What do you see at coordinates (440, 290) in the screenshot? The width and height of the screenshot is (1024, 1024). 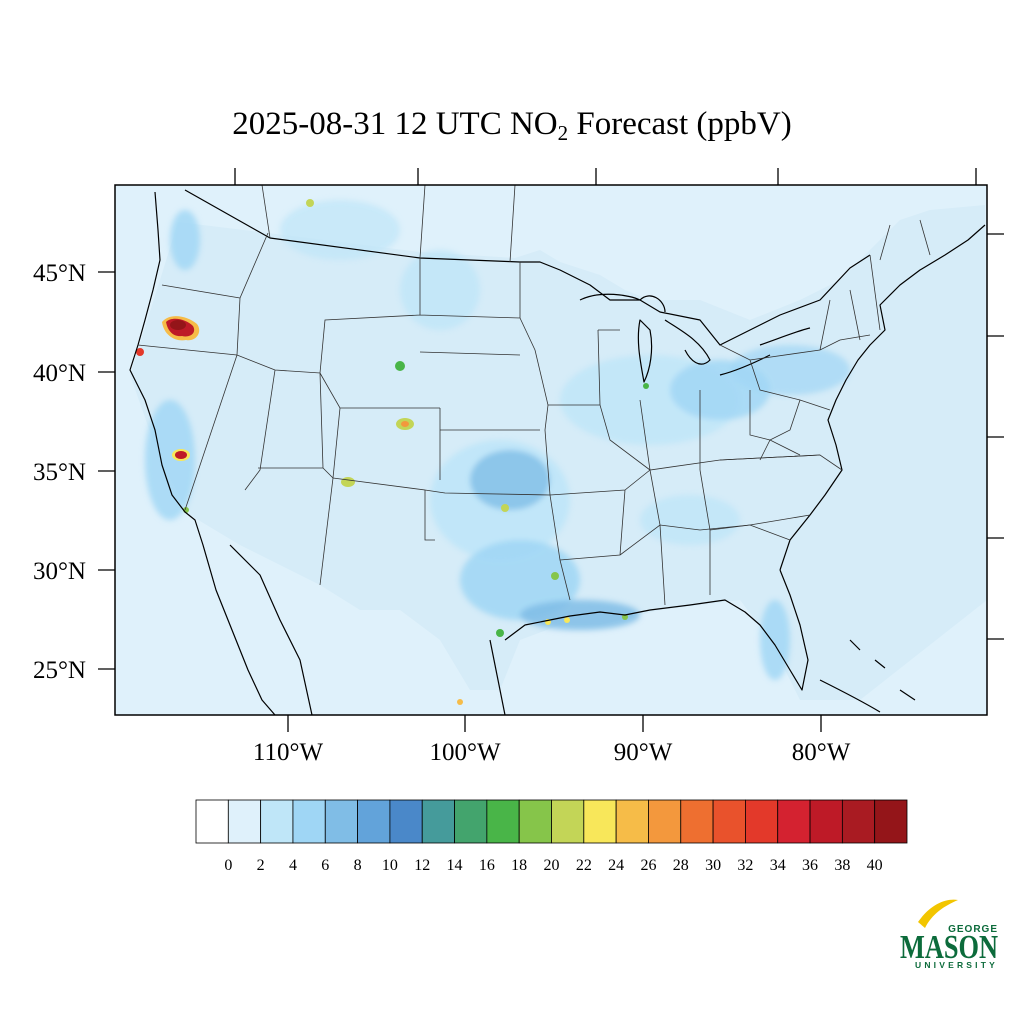 I see `plume-northern-plains` at bounding box center [440, 290].